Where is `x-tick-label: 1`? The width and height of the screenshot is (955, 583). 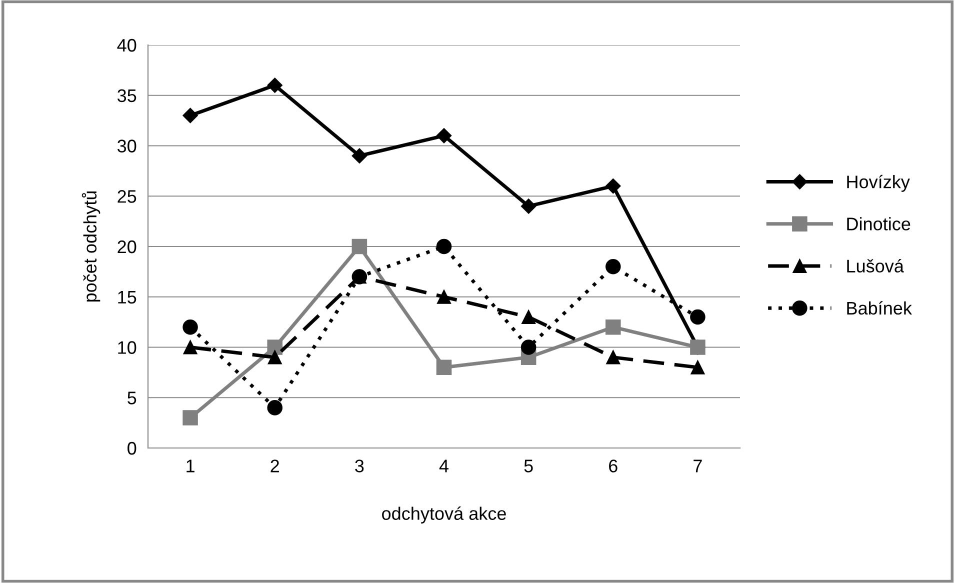 x-tick-label: 1 is located at coordinates (190, 466).